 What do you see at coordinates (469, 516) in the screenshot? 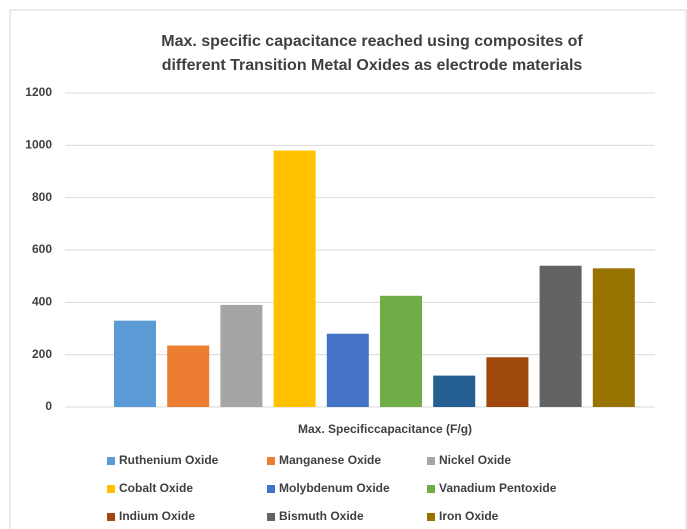
I see `legend-label: Iron Oxide` at bounding box center [469, 516].